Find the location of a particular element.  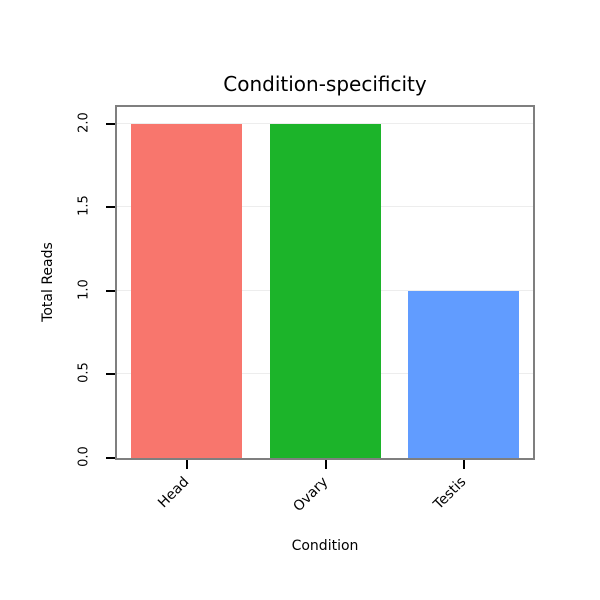

y-tick-1.0 is located at coordinates (110, 290).